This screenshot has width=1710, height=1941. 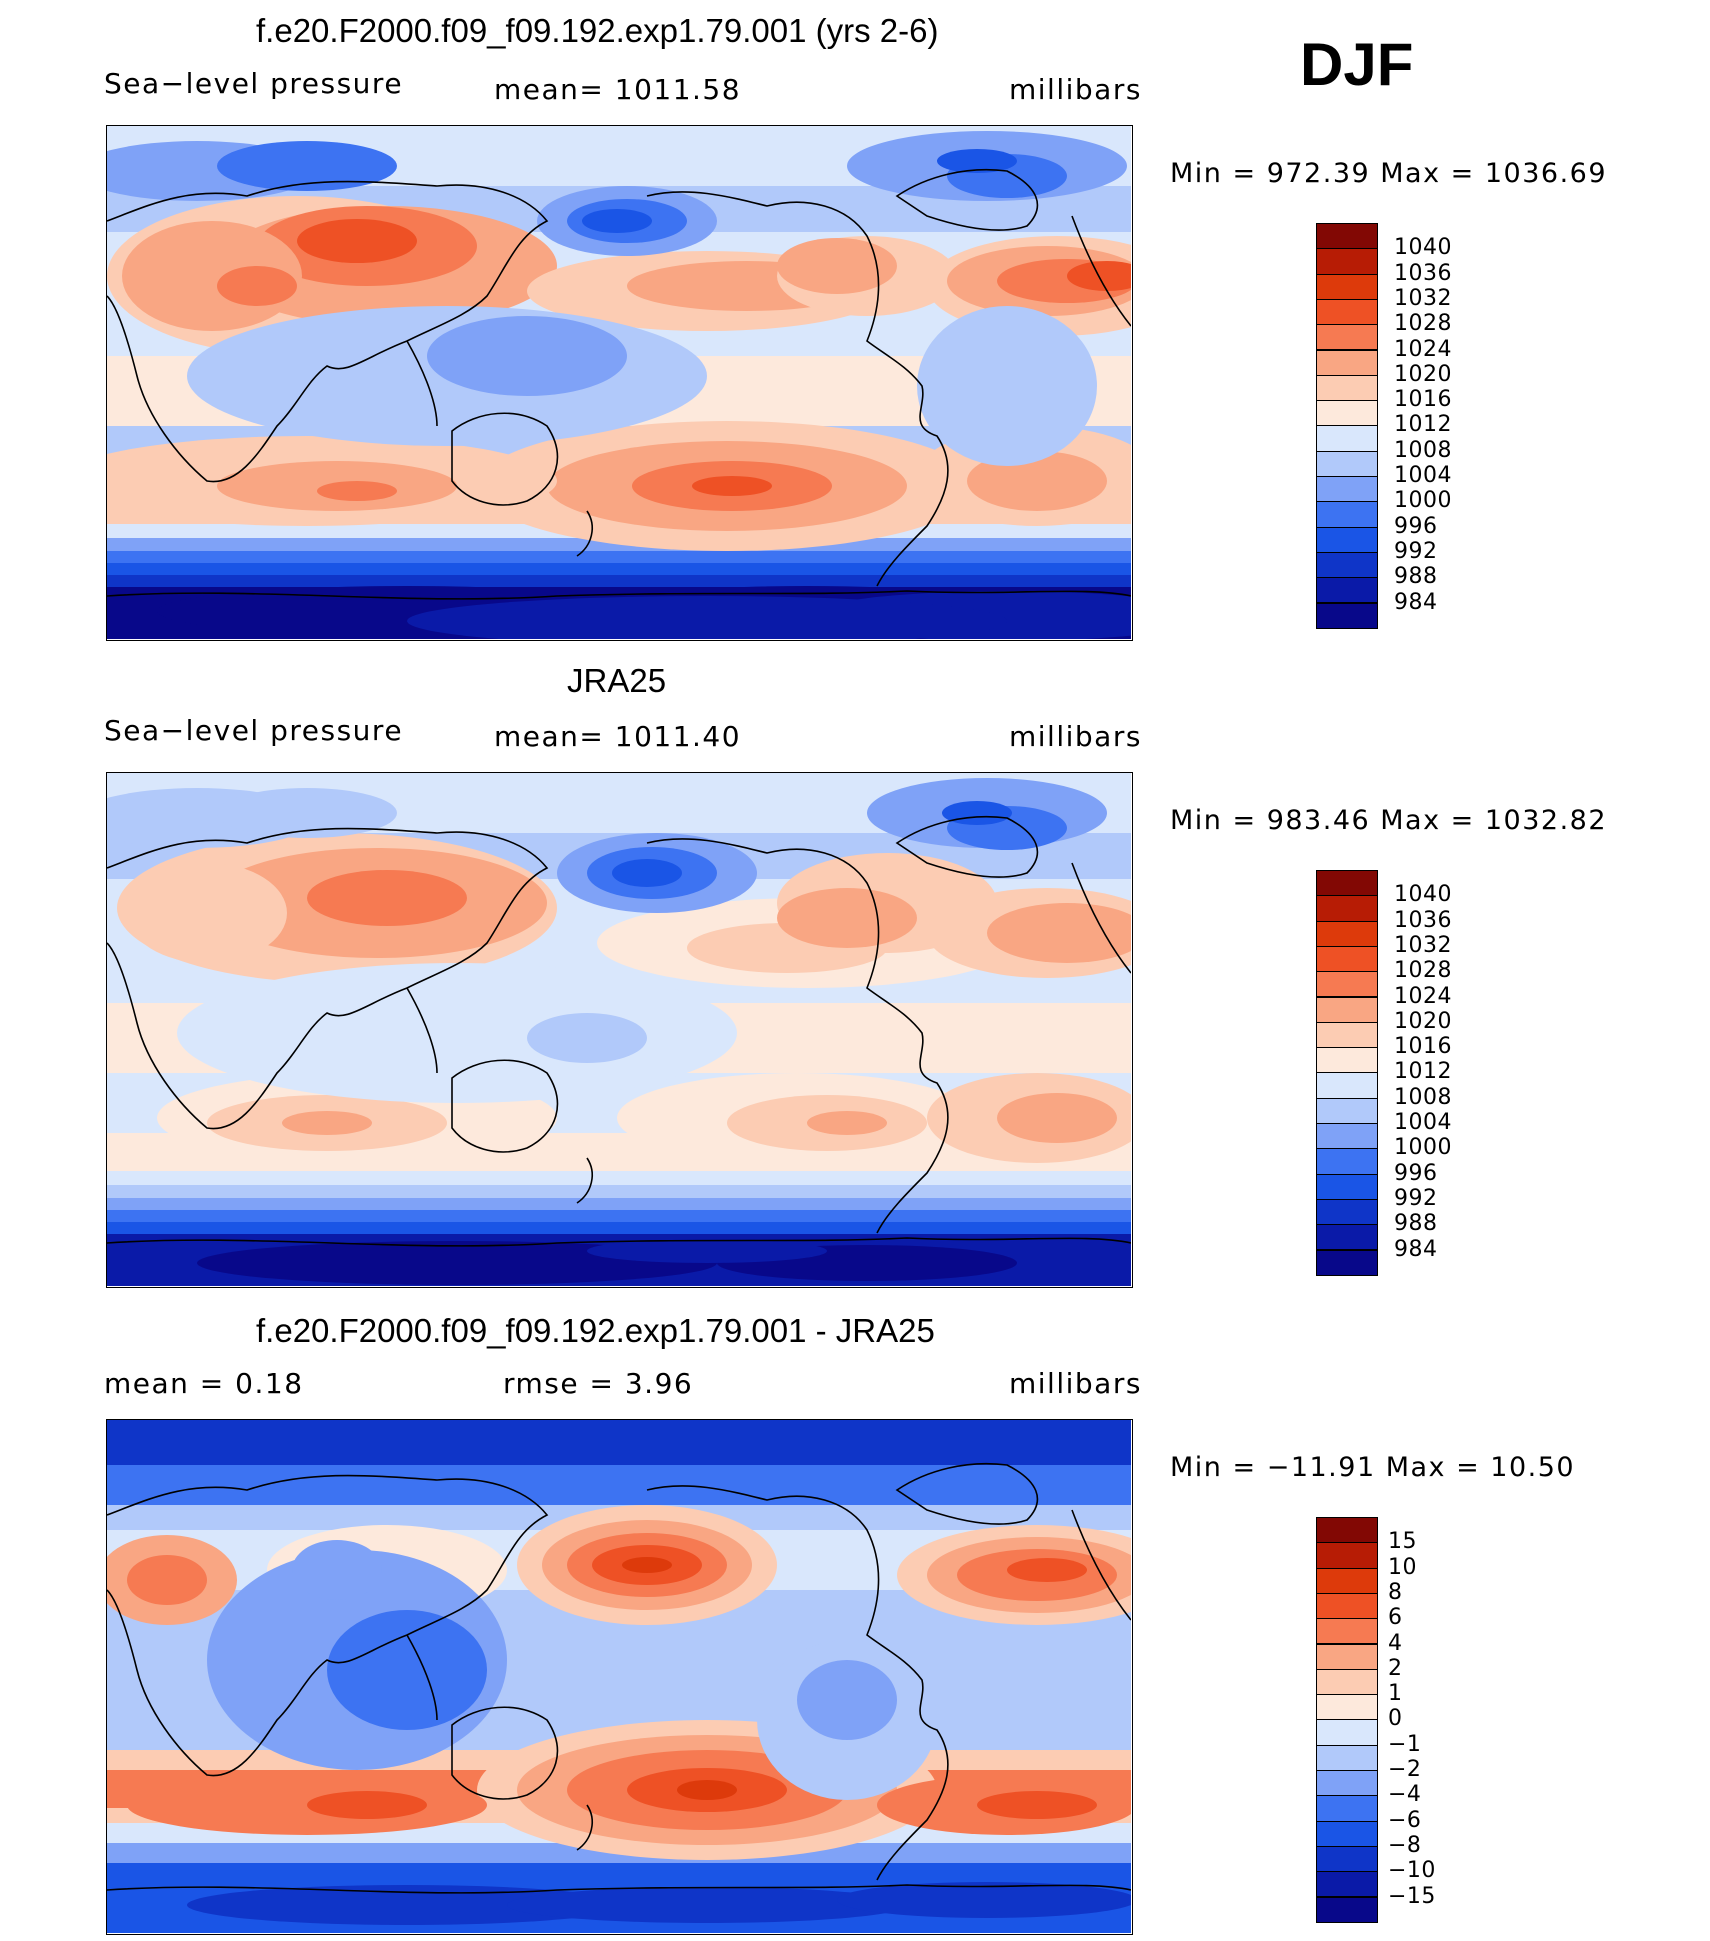 What do you see at coordinates (1405, 1845) in the screenshot?
I see `colorbar-tick-label: −8` at bounding box center [1405, 1845].